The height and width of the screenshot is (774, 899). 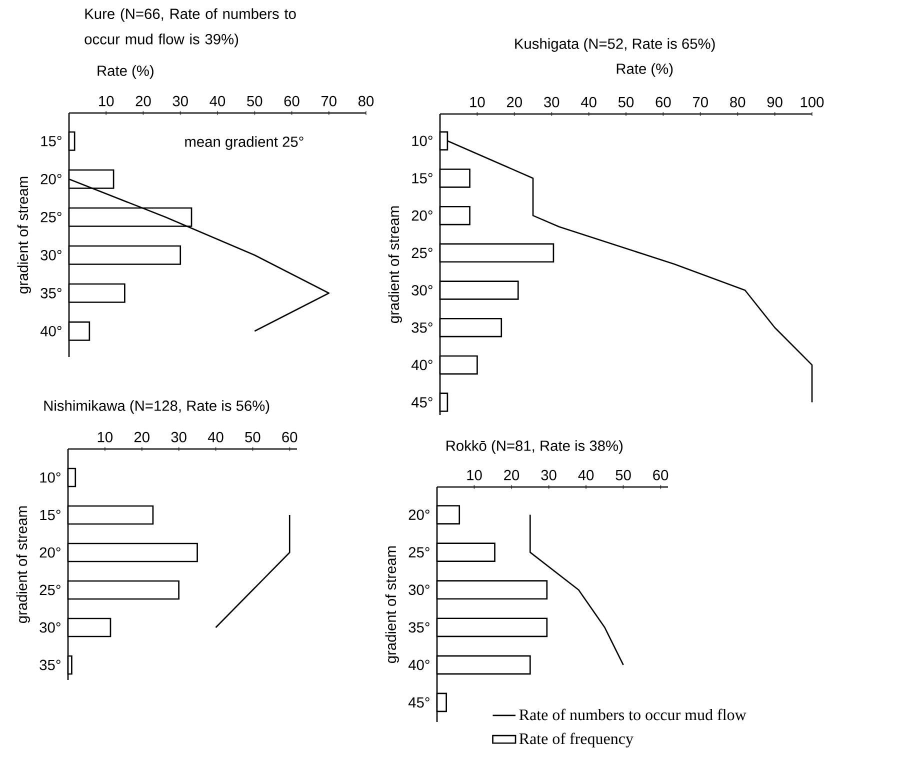 I want to click on legend-label: Rate of frequency, so click(x=576, y=740).